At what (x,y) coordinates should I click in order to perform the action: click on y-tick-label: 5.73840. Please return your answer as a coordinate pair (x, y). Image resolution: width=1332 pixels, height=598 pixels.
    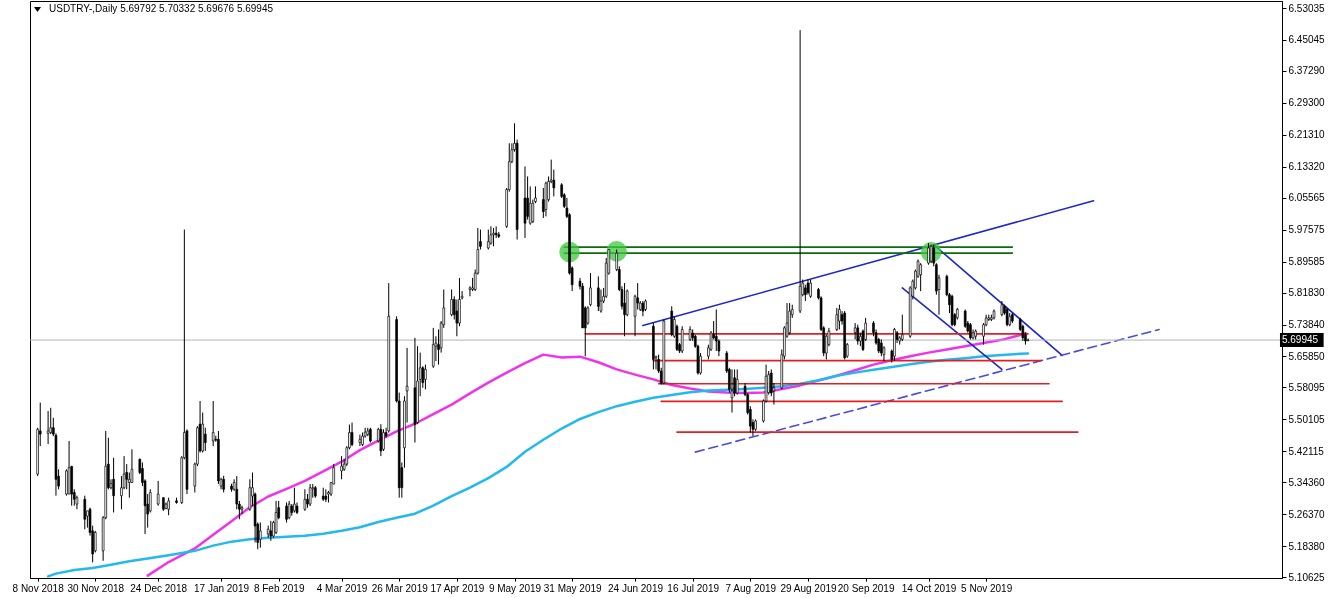
    Looking at the image, I should click on (1307, 324).